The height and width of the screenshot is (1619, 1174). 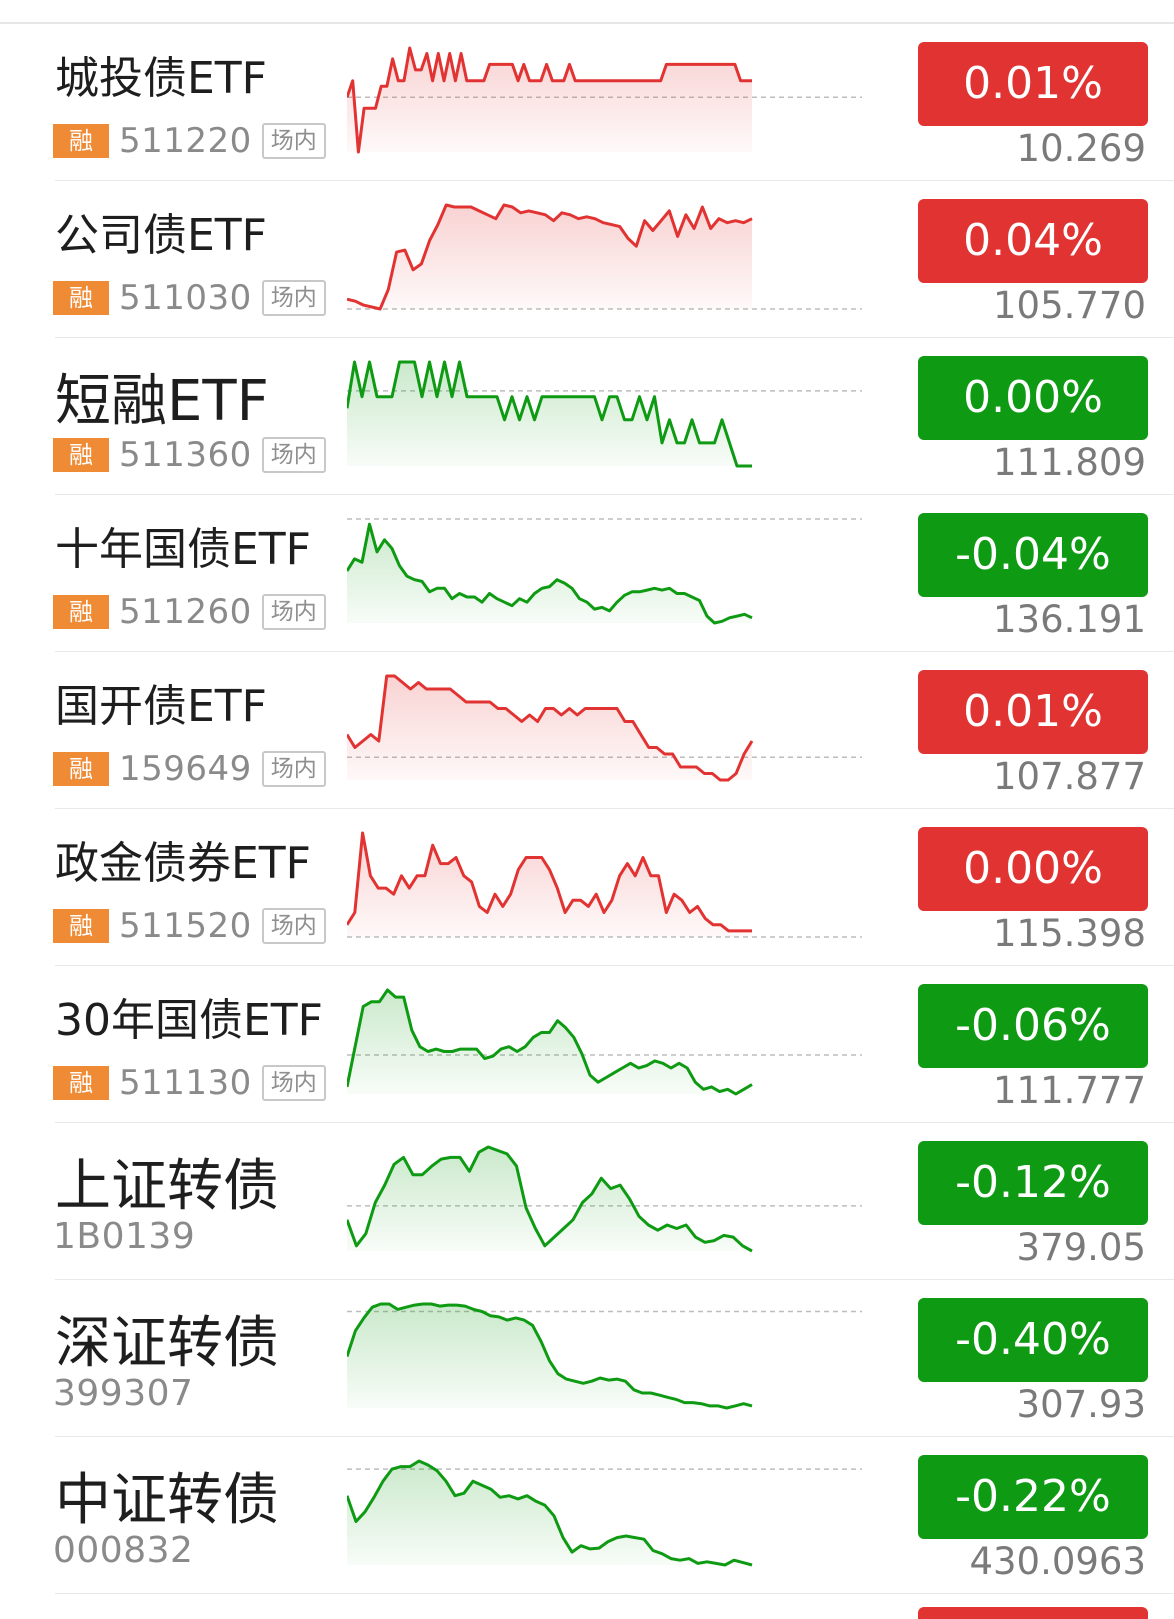 I want to click on last-price: 136.191, so click(x=1069, y=619).